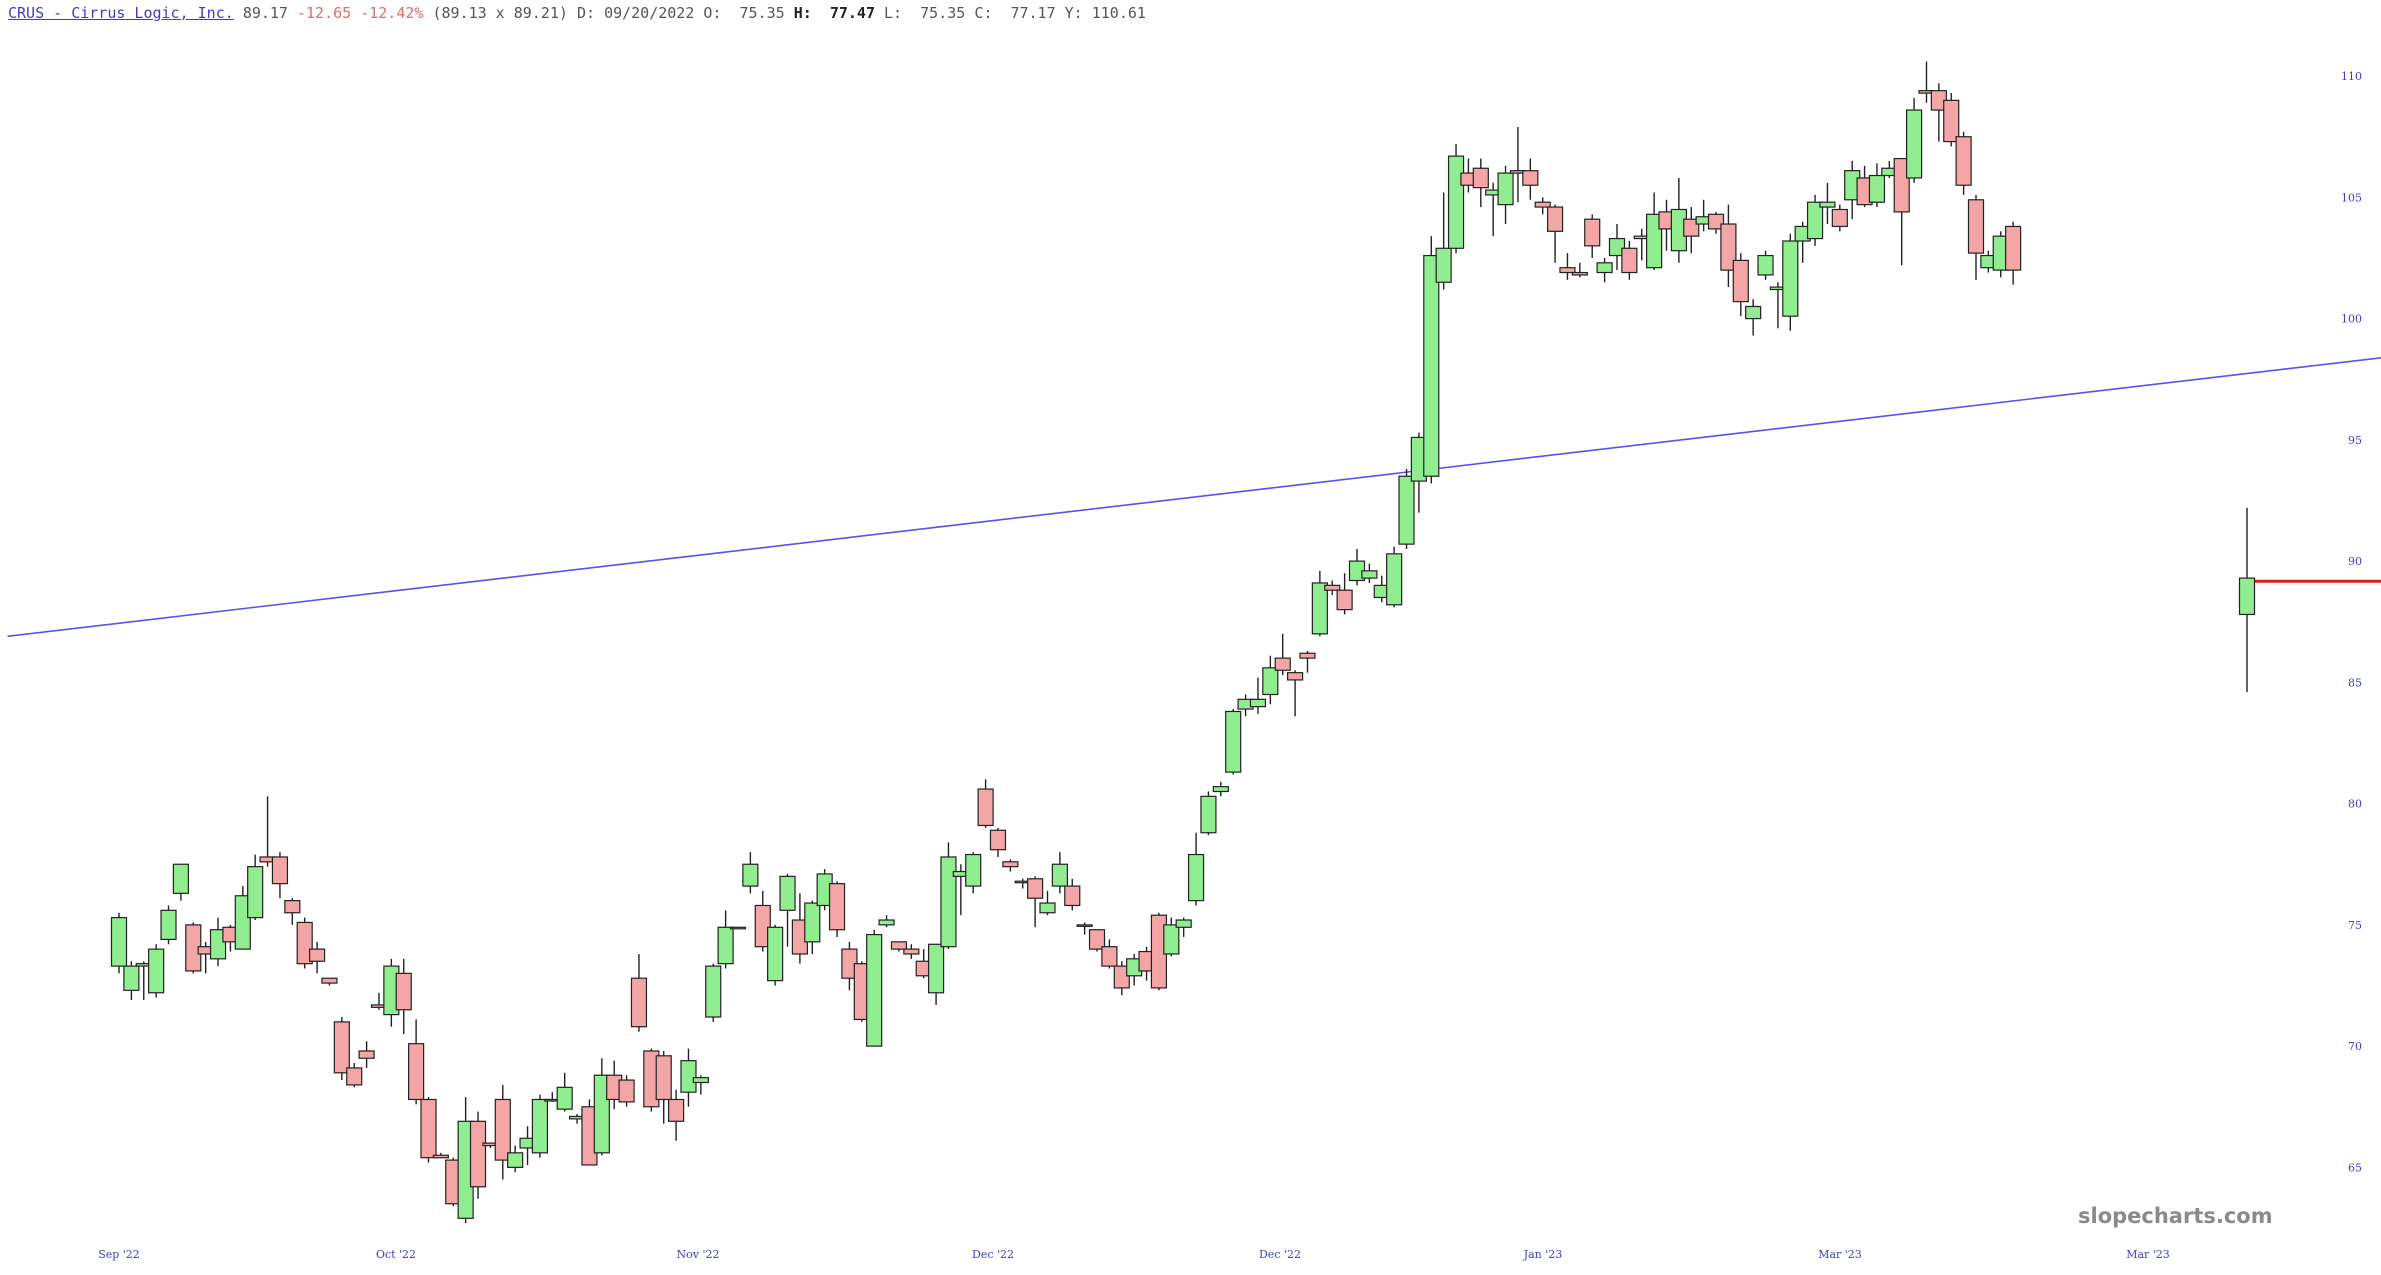 This screenshot has height=1275, width=2381. What do you see at coordinates (2355, 925) in the screenshot?
I see `y-tick-label: 75` at bounding box center [2355, 925].